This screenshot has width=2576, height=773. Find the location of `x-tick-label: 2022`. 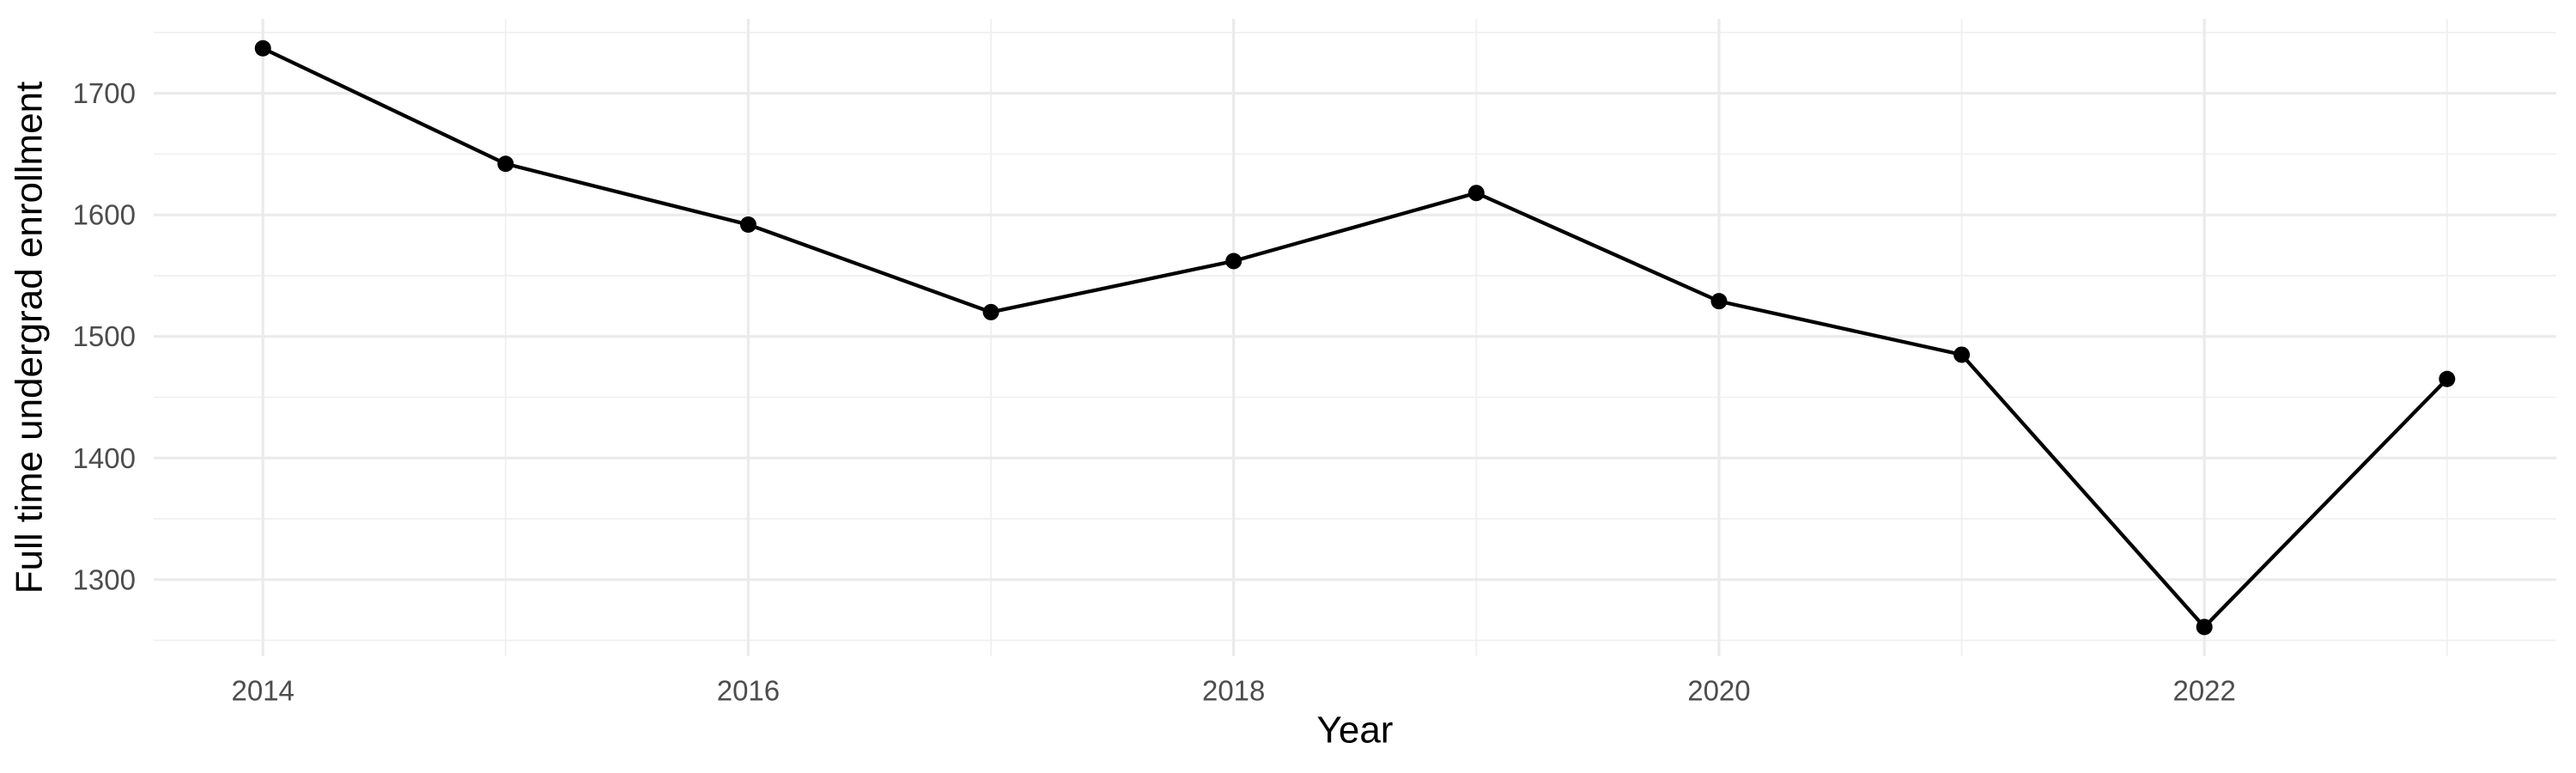

x-tick-label: 2022 is located at coordinates (2203, 691).